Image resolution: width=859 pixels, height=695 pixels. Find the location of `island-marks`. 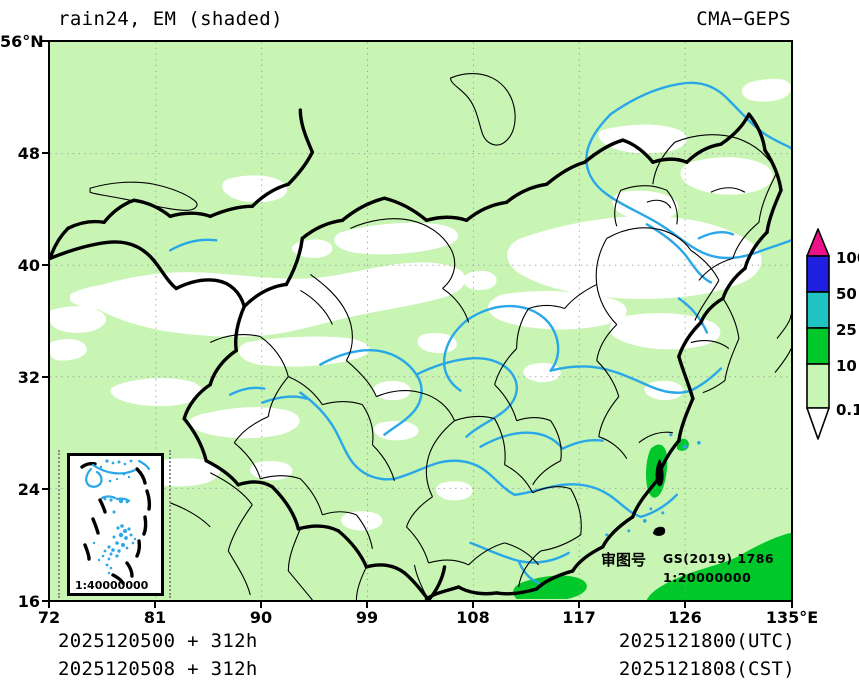

island-marks is located at coordinates (659, 497).